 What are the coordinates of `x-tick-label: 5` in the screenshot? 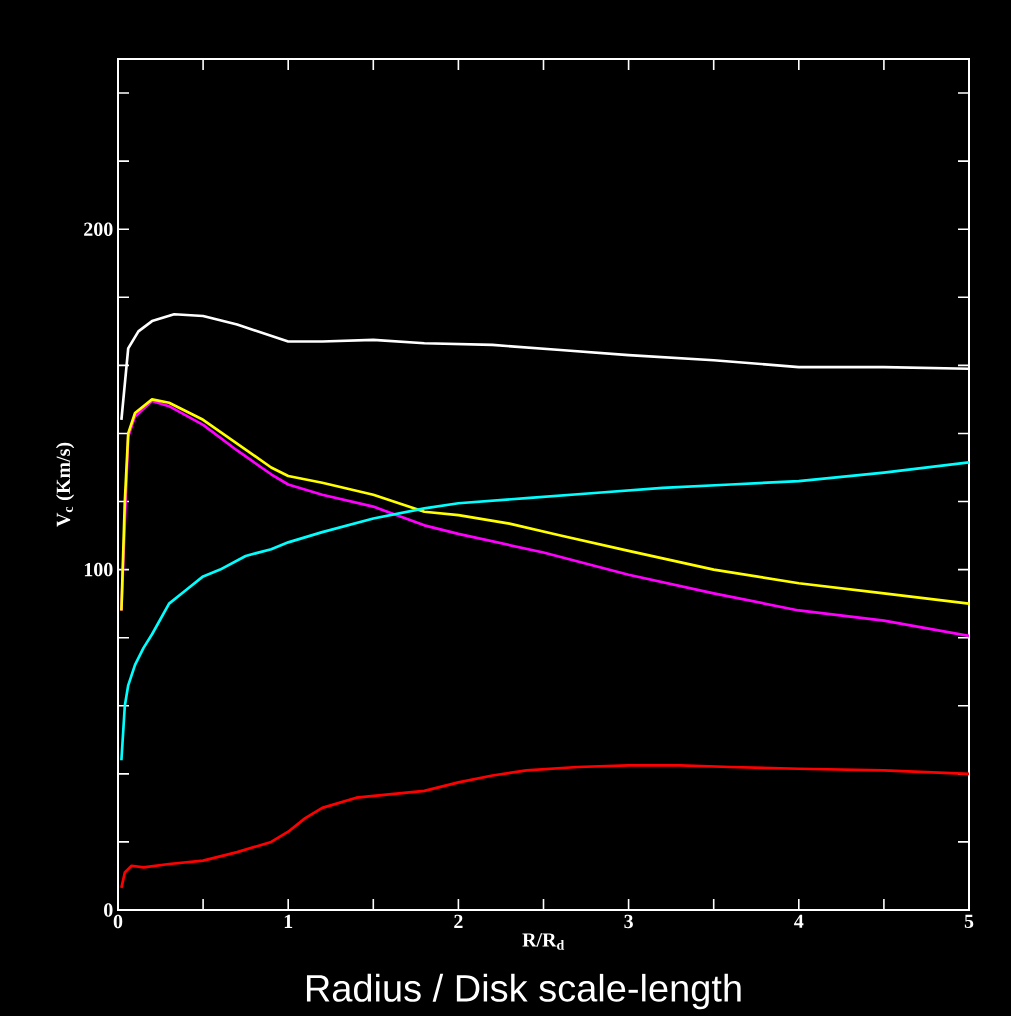 It's located at (969, 921).